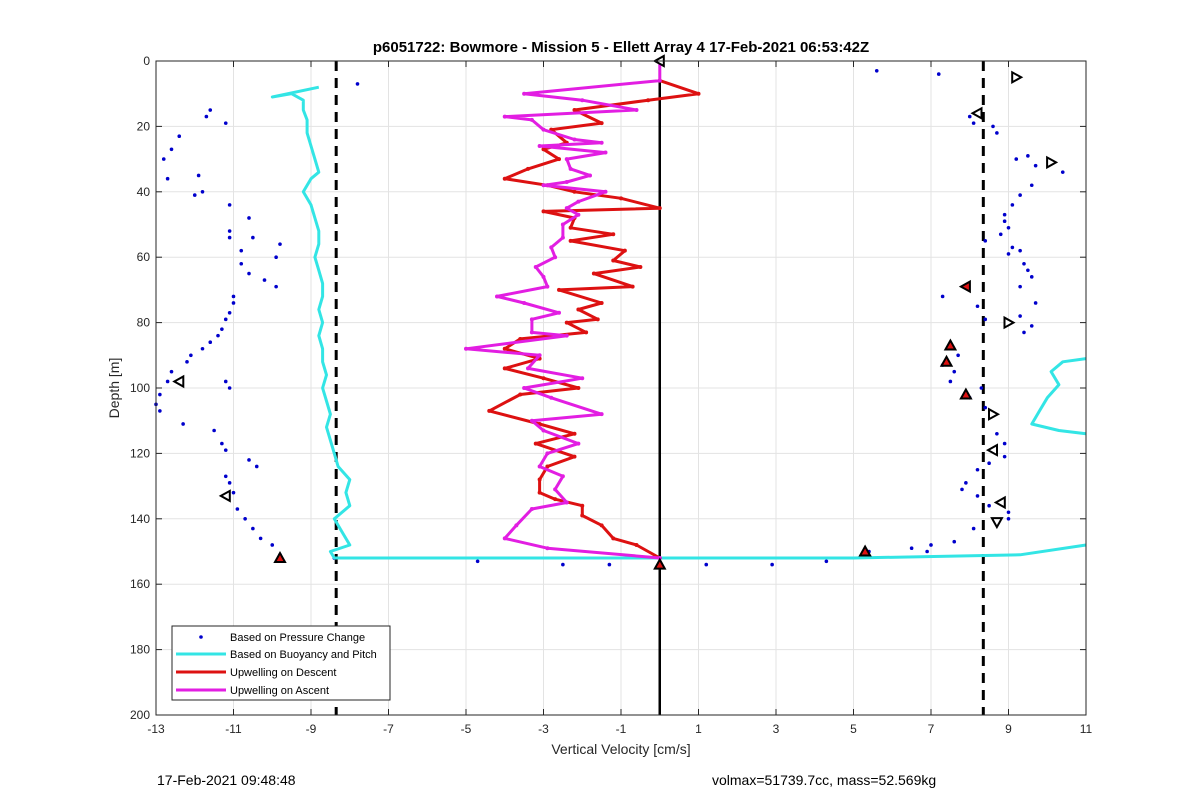  I want to click on y-tick-label: 100, so click(140, 388).